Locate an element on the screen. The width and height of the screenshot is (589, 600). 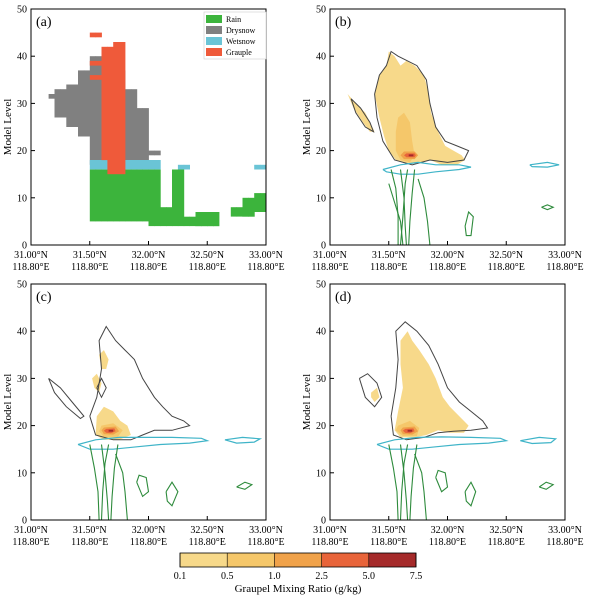
y-axis-title: Model Level is located at coordinates (307, 127).